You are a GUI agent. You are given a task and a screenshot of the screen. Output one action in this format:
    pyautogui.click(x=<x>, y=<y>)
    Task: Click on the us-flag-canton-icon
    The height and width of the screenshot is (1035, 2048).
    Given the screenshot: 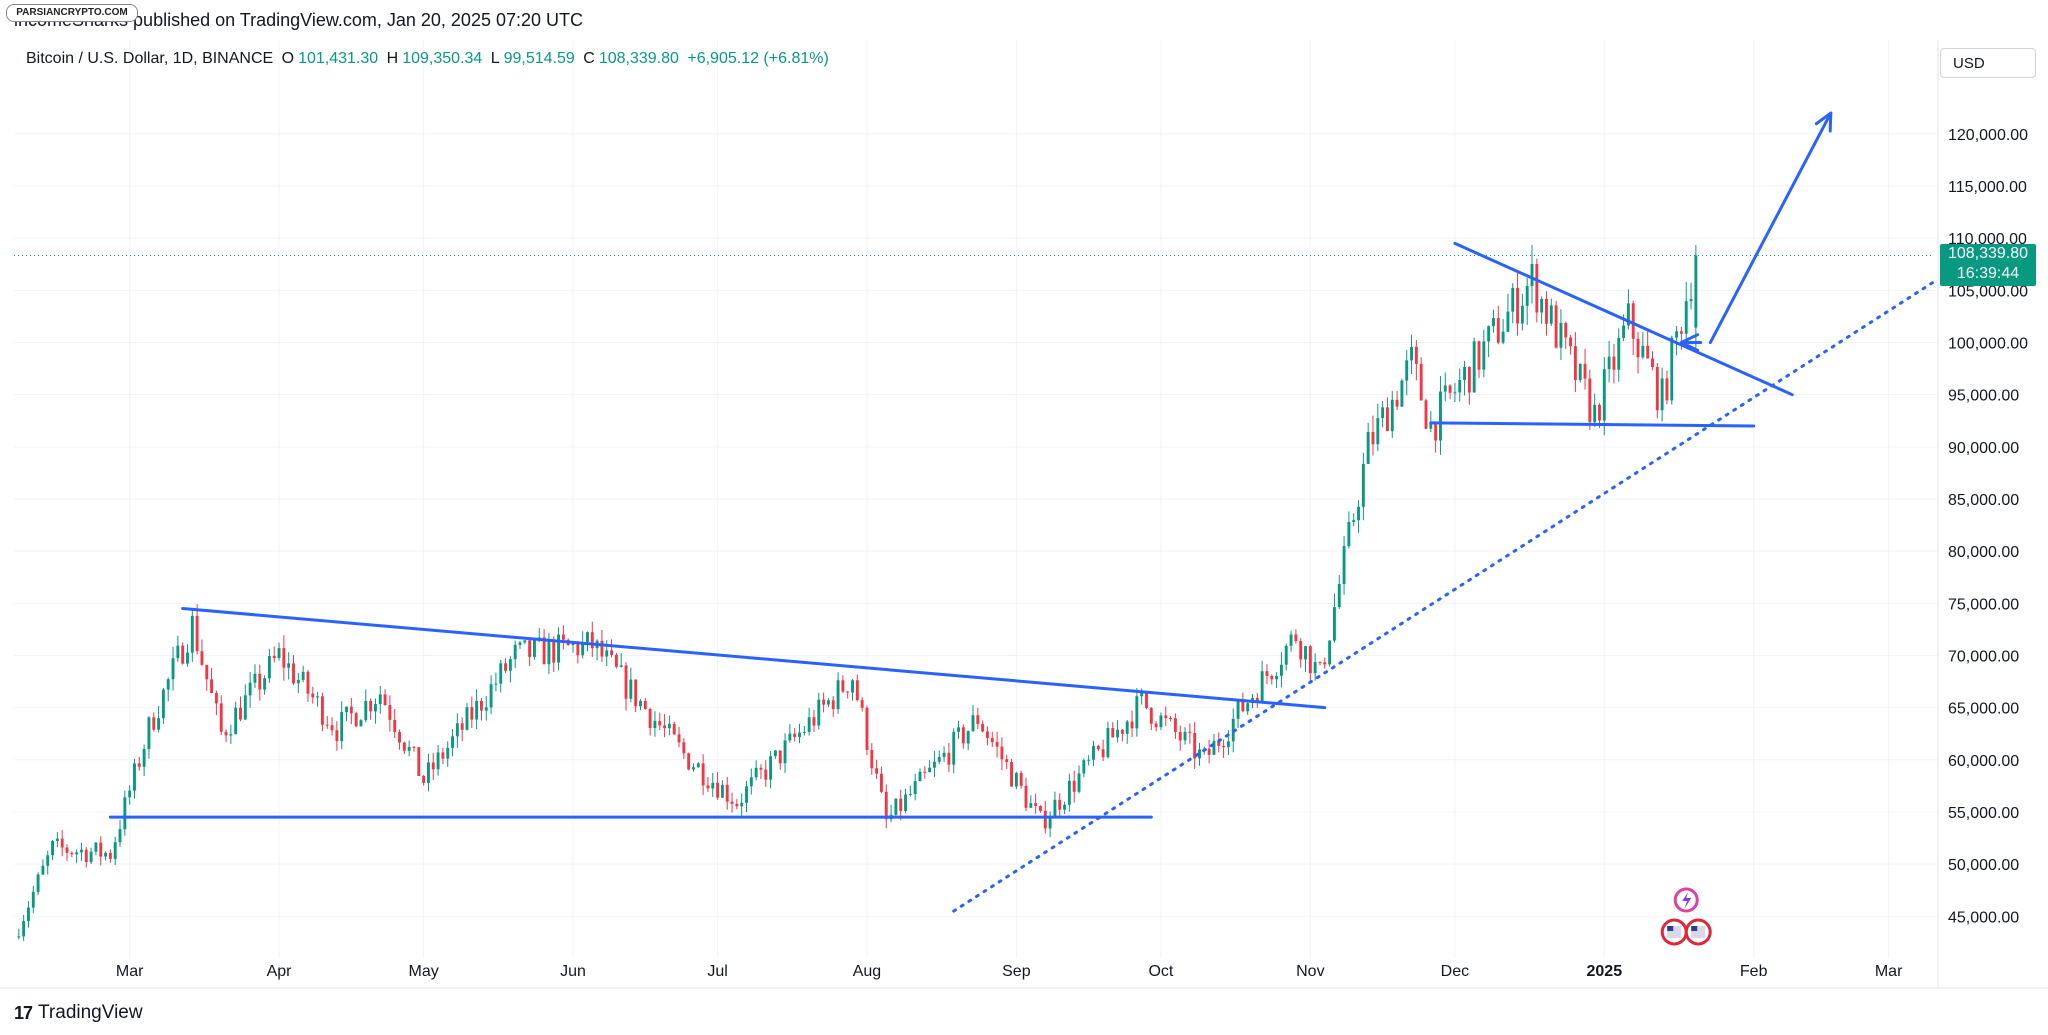 What is the action you would take?
    pyautogui.click(x=1694, y=928)
    